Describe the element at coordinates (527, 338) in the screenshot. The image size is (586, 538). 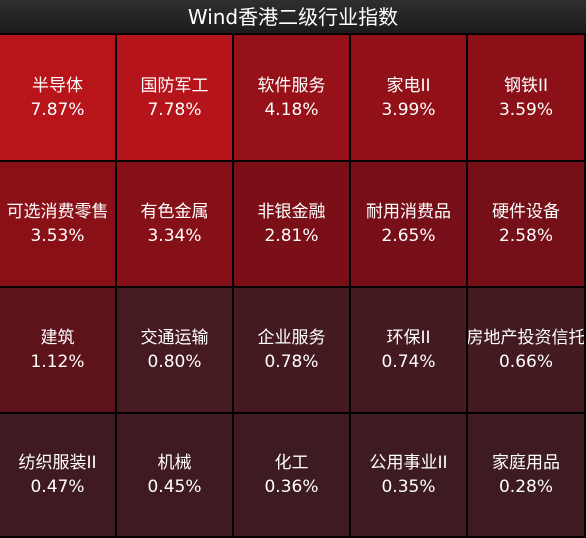
I see `tile-name: 房地产投资信托` at that location.